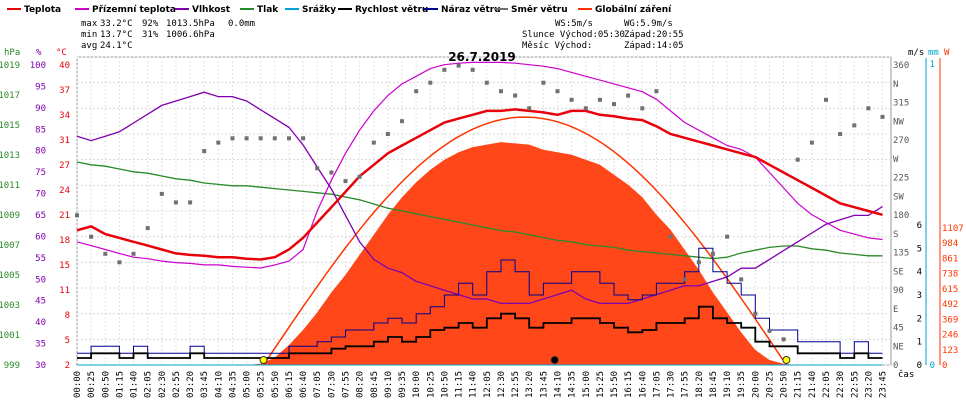 Image resolution: width=966 pixels, height=400 pixels. I want to click on celsius-tick: 15, so click(64, 266).